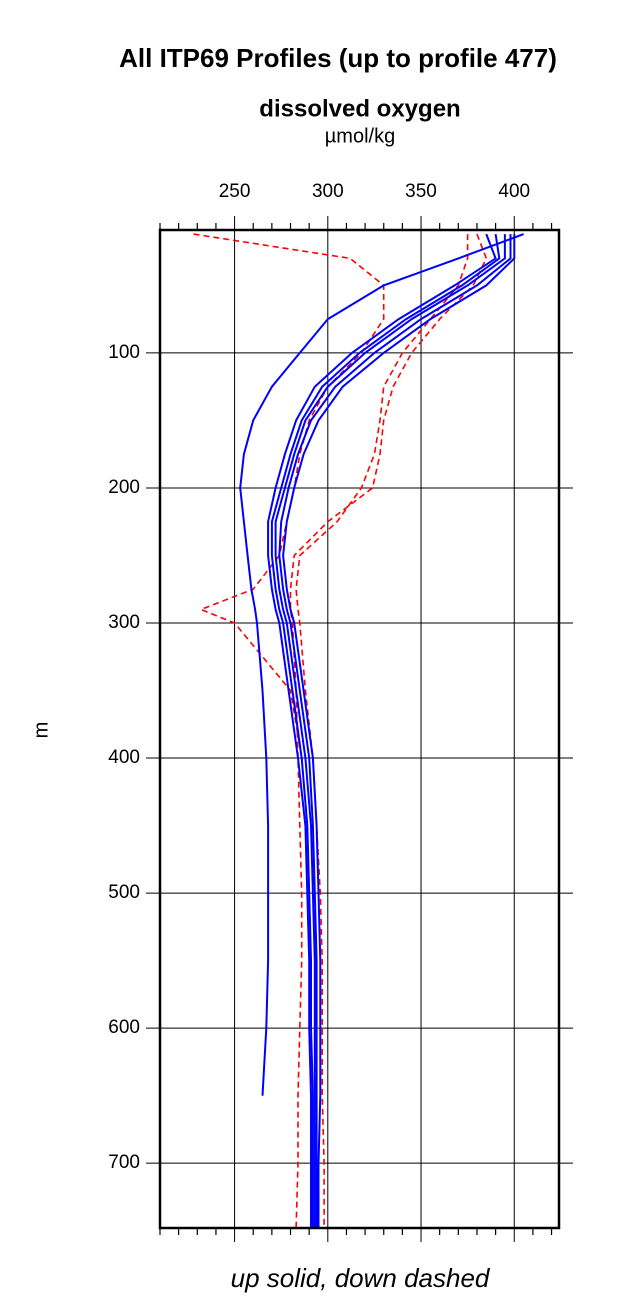  What do you see at coordinates (124, 1027) in the screenshot?
I see `y-tick-label: 600` at bounding box center [124, 1027].